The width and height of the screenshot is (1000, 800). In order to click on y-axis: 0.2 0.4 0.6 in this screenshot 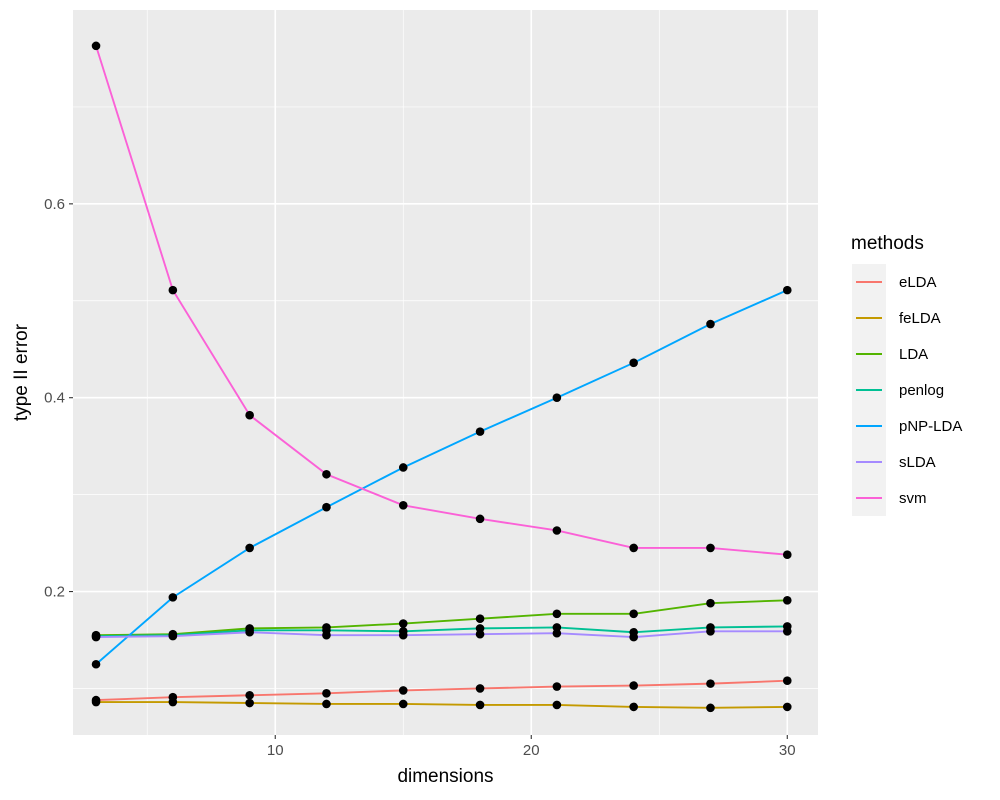, I will do `click(58, 398)`.